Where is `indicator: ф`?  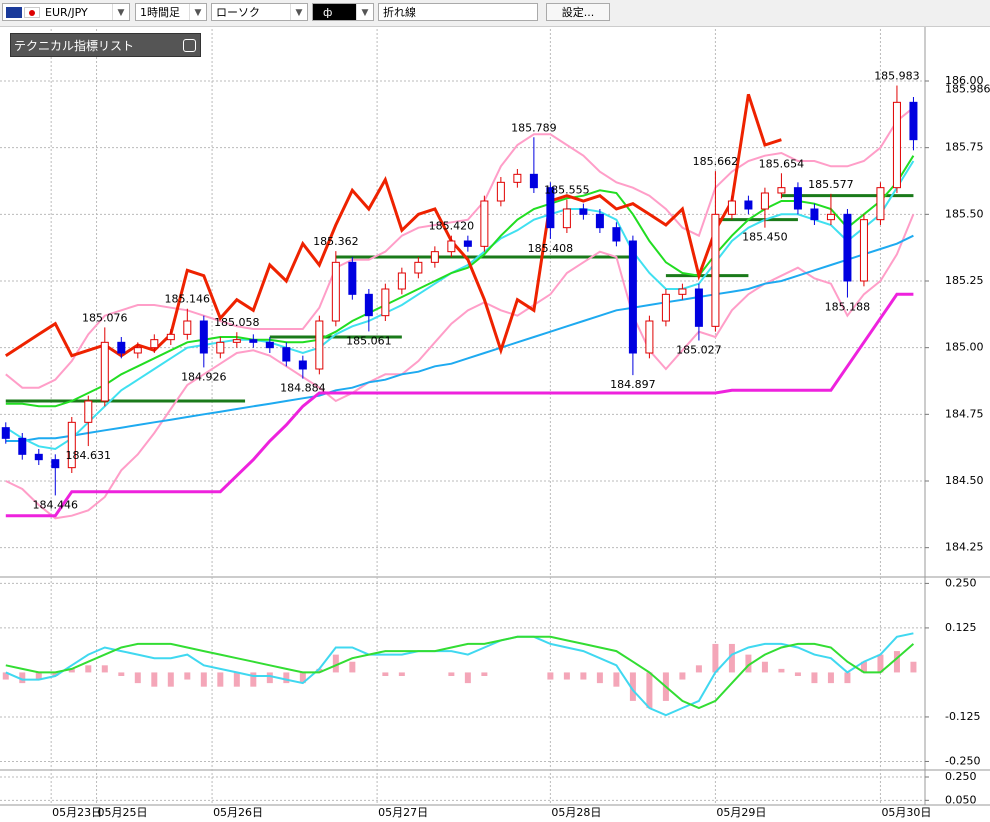 indicator: ф is located at coordinates (328, 12).